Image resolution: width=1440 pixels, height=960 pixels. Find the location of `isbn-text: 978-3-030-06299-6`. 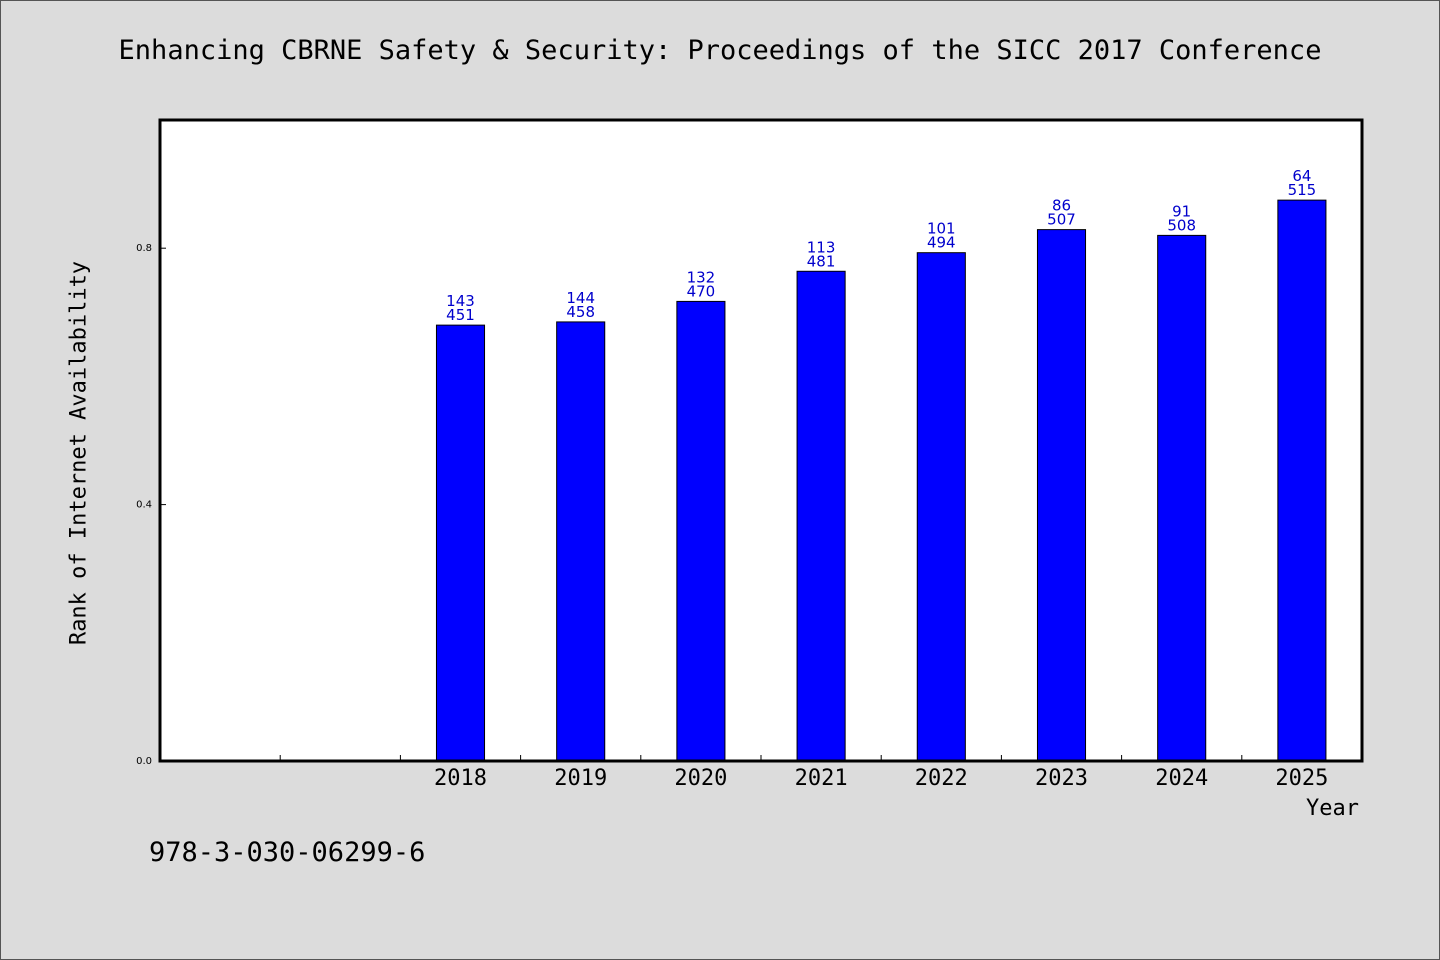

isbn-text: 978-3-030-06299-6 is located at coordinates (287, 852).